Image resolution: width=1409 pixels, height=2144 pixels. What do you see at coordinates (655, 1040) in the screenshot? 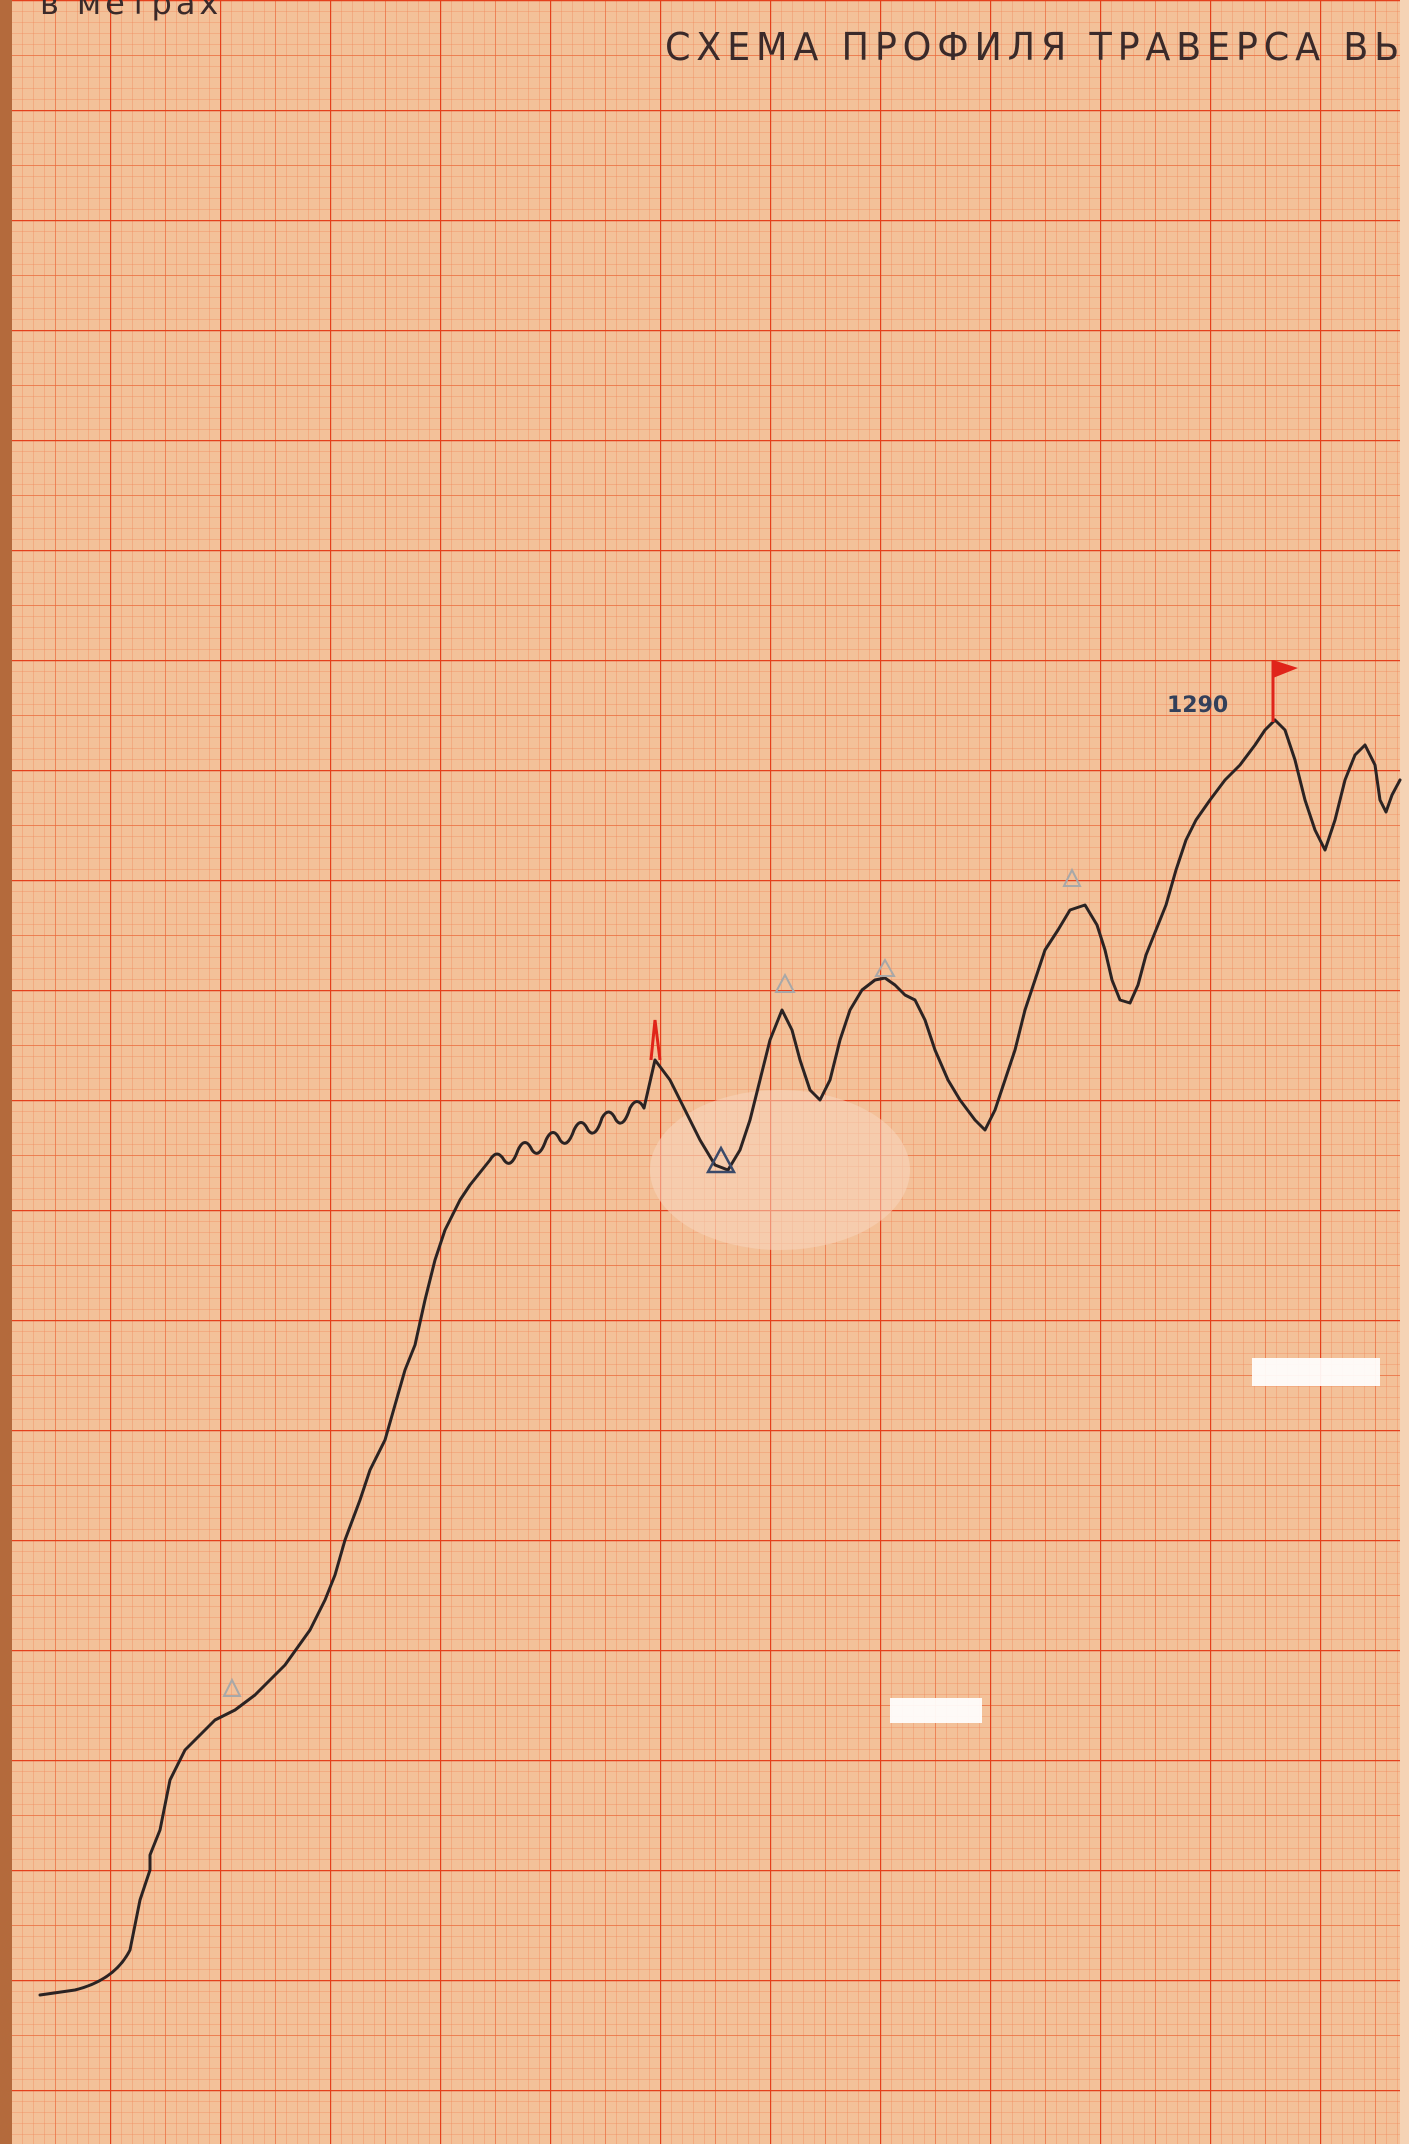
I see `ridge-marker-icon` at bounding box center [655, 1040].